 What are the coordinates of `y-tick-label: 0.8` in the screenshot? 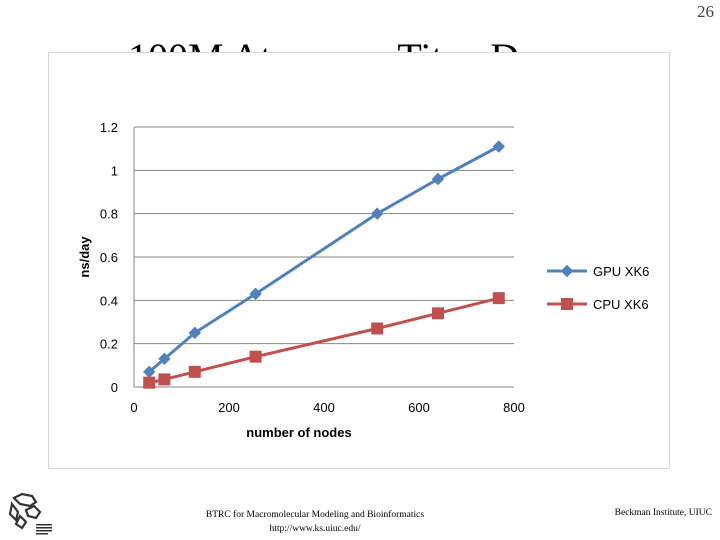 It's located at (109, 214).